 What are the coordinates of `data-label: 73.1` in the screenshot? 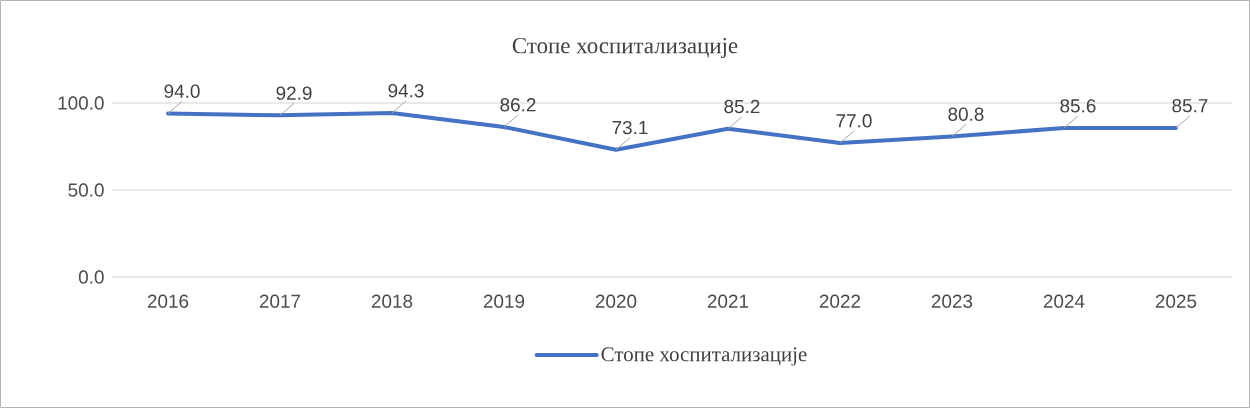 It's located at (630, 127).